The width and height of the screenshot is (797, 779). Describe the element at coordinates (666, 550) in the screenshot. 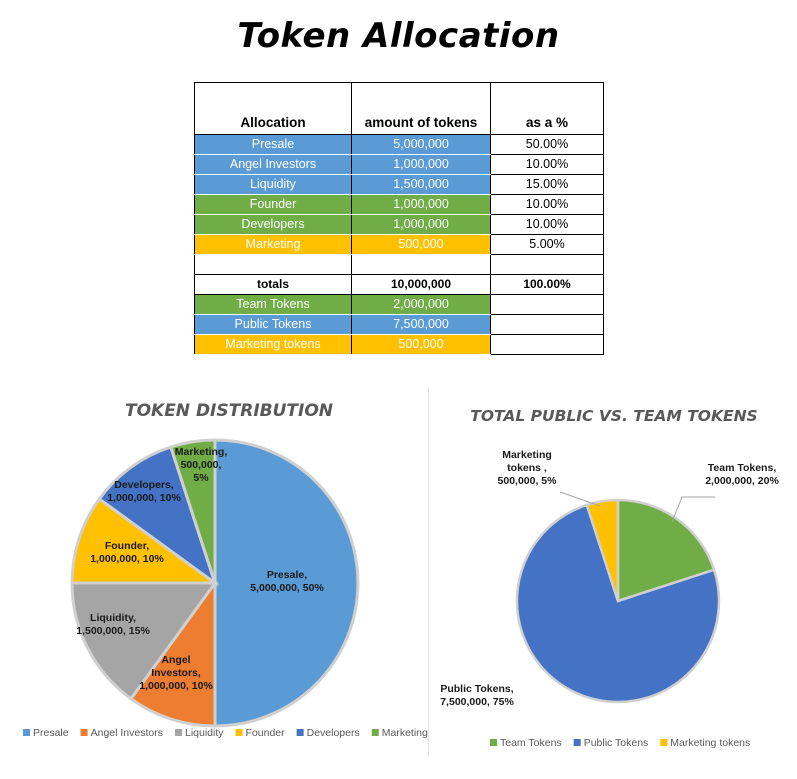

I see `chart2-slice-team-tokens` at that location.